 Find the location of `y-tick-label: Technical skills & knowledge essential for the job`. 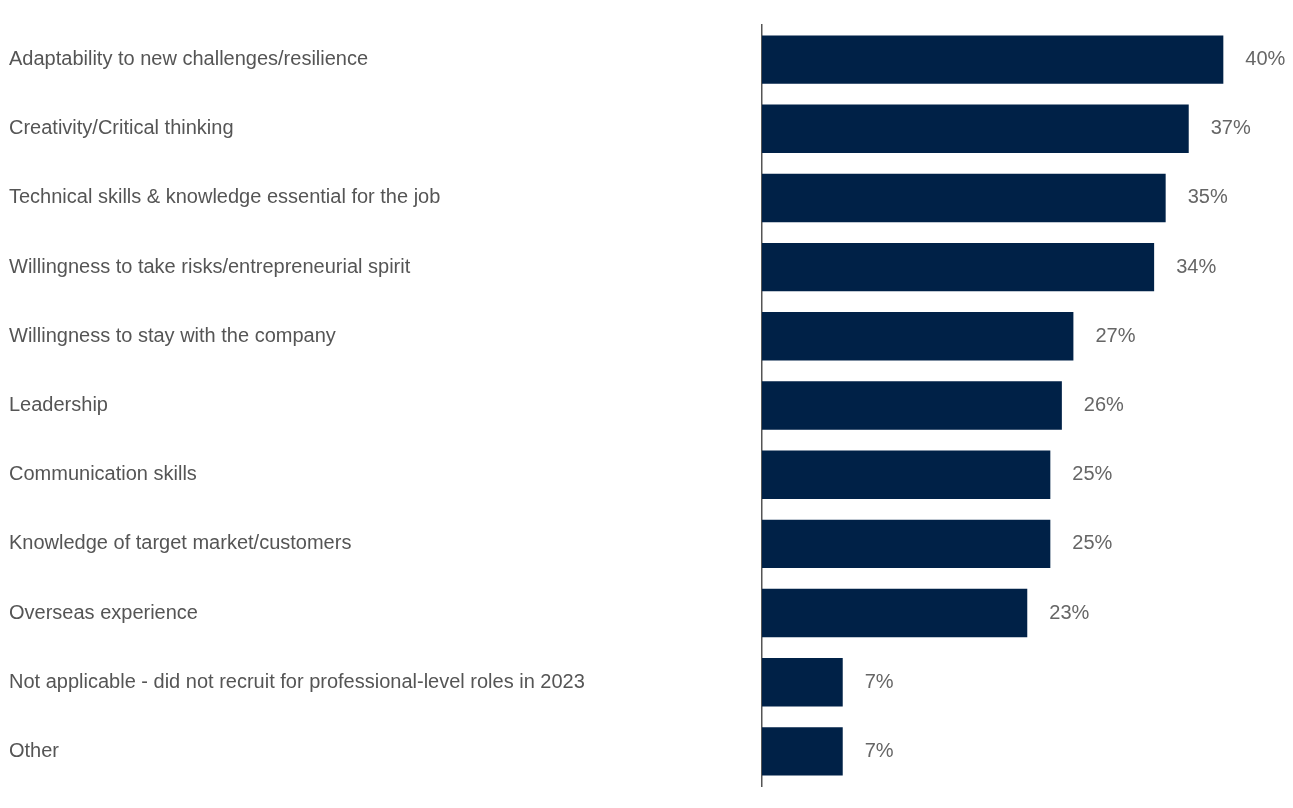

y-tick-label: Technical skills & knowledge essential for the job is located at coordinates (225, 196).